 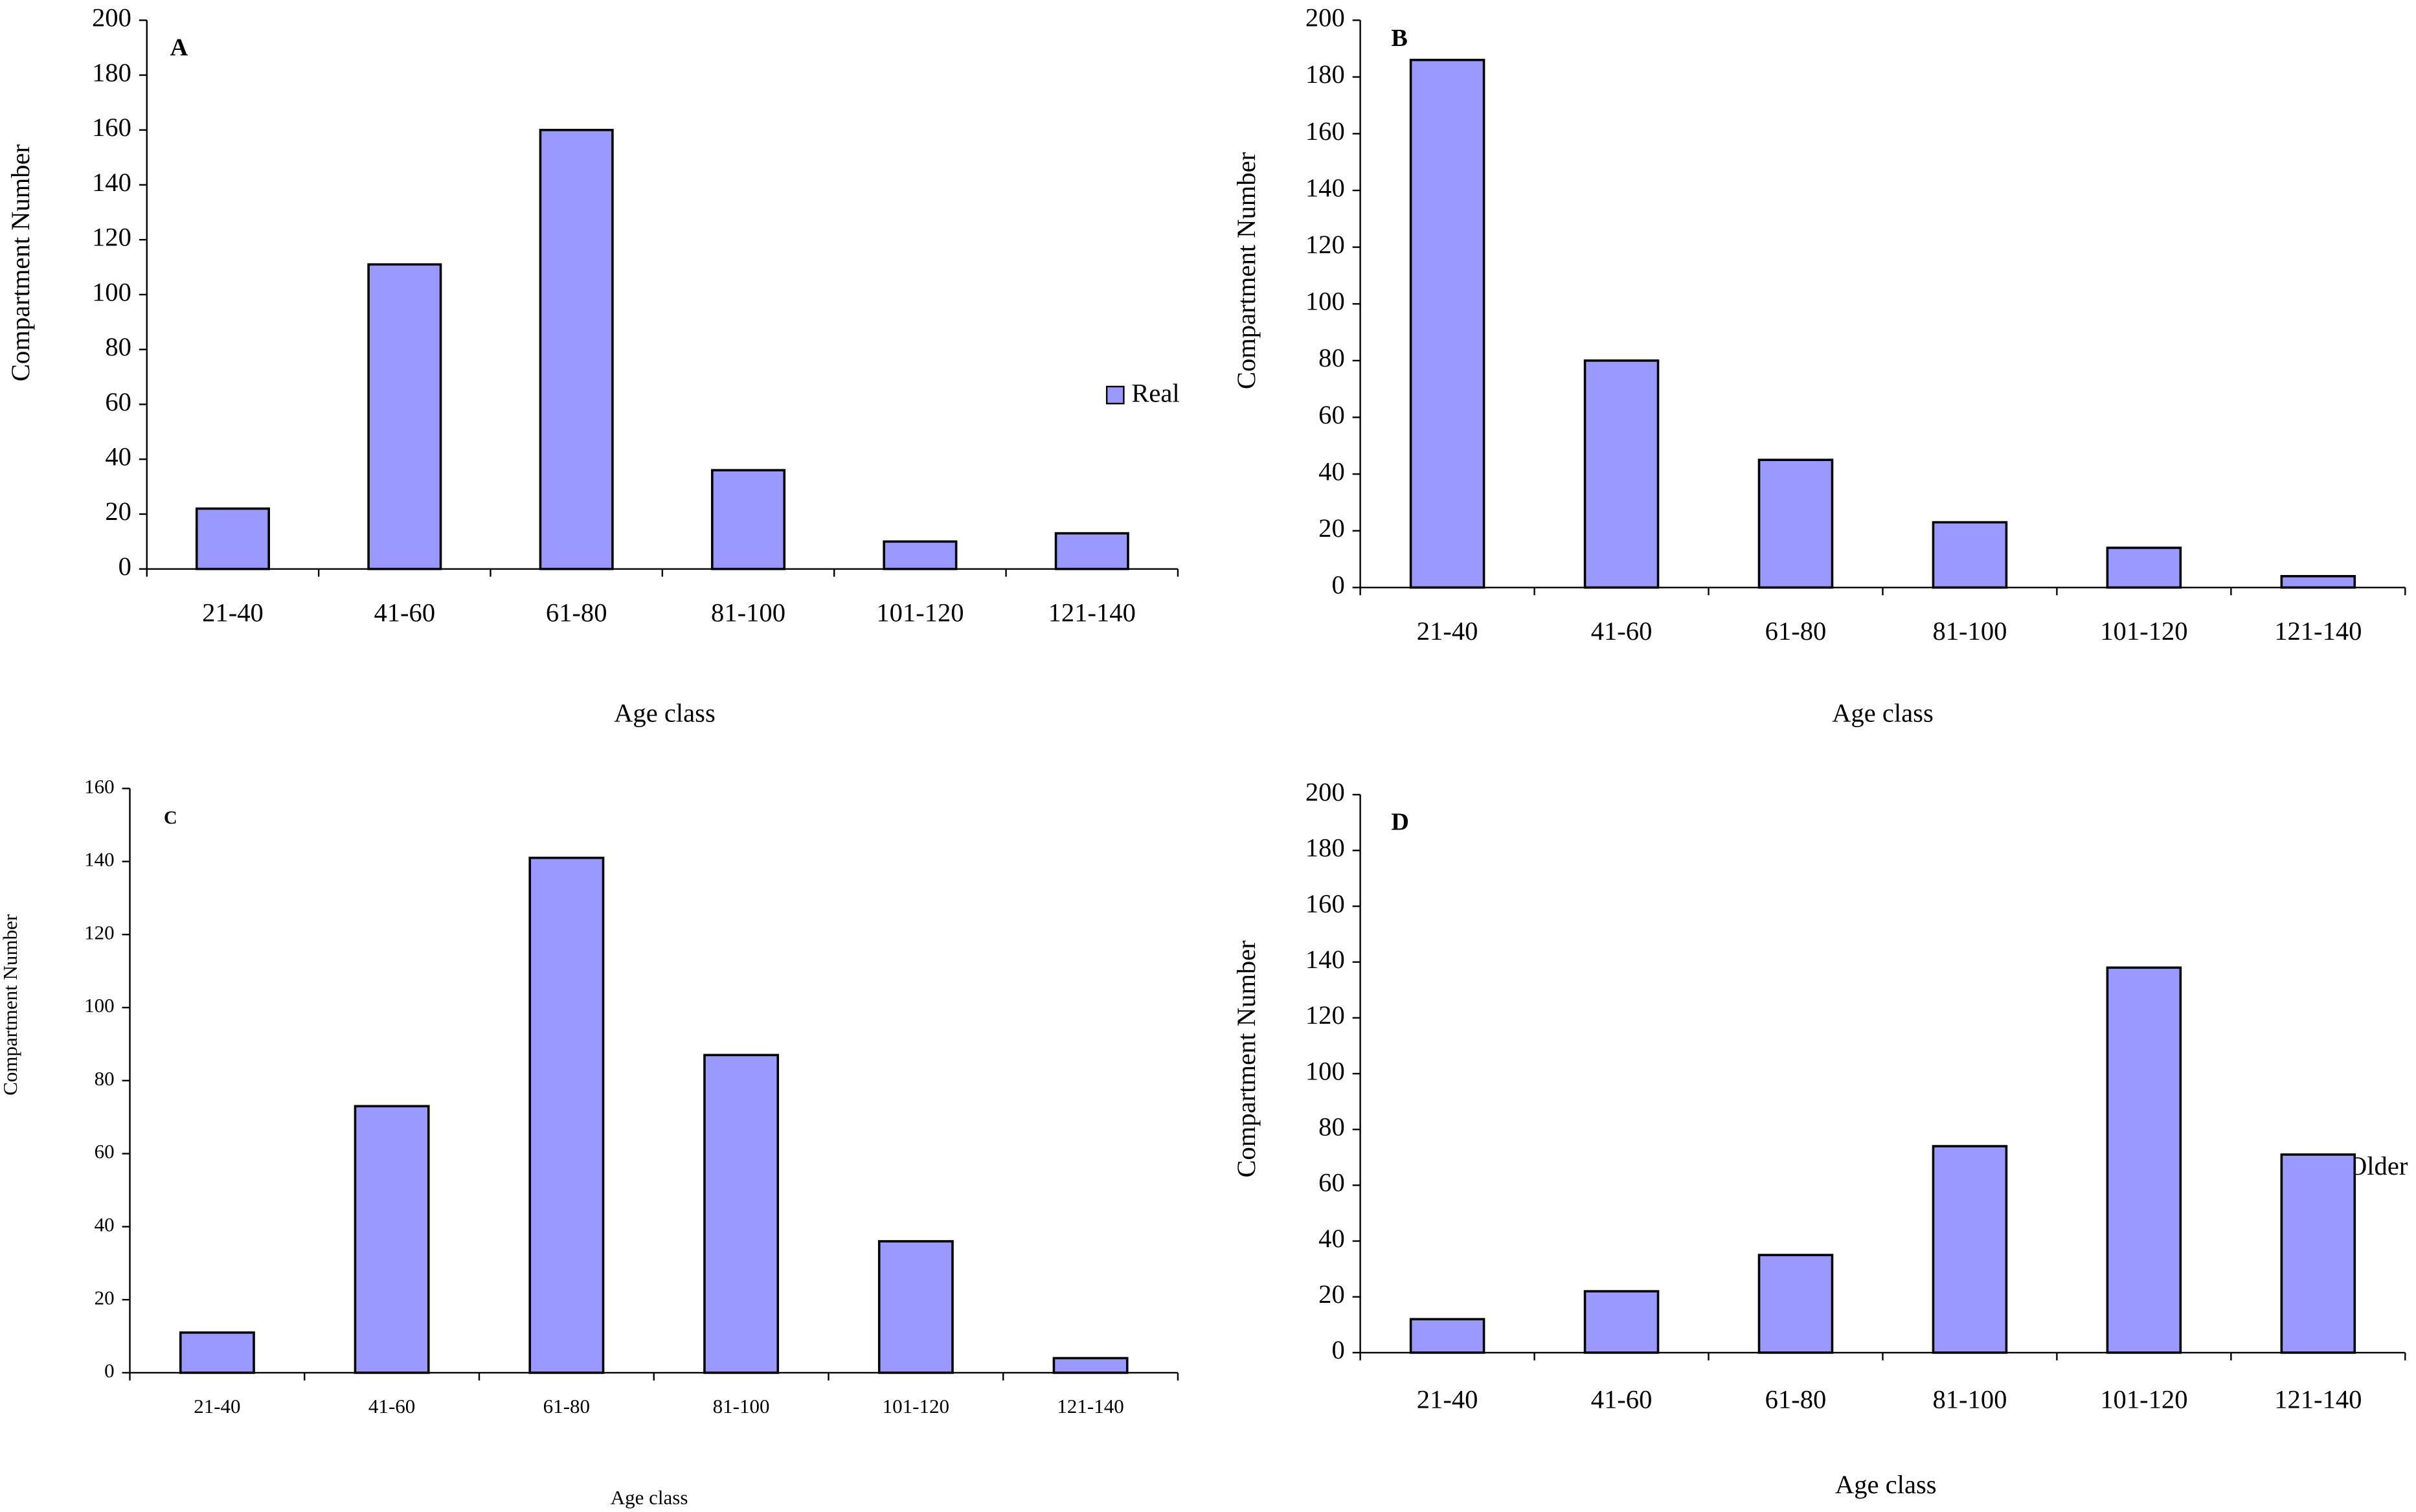 What do you see at coordinates (1155, 393) in the screenshot?
I see `legend-label: Real` at bounding box center [1155, 393].